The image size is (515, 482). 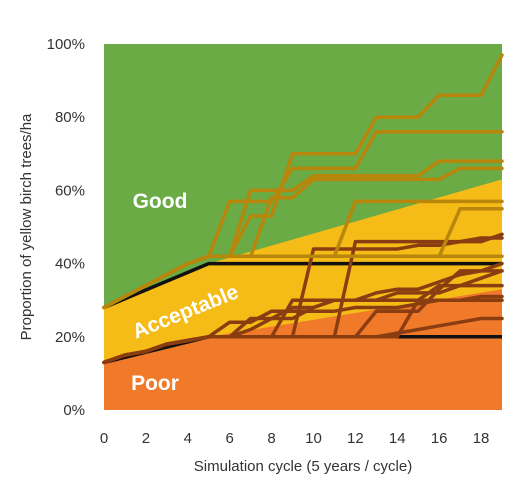 What do you see at coordinates (188, 438) in the screenshot?
I see `x-tick-label: 4` at bounding box center [188, 438].